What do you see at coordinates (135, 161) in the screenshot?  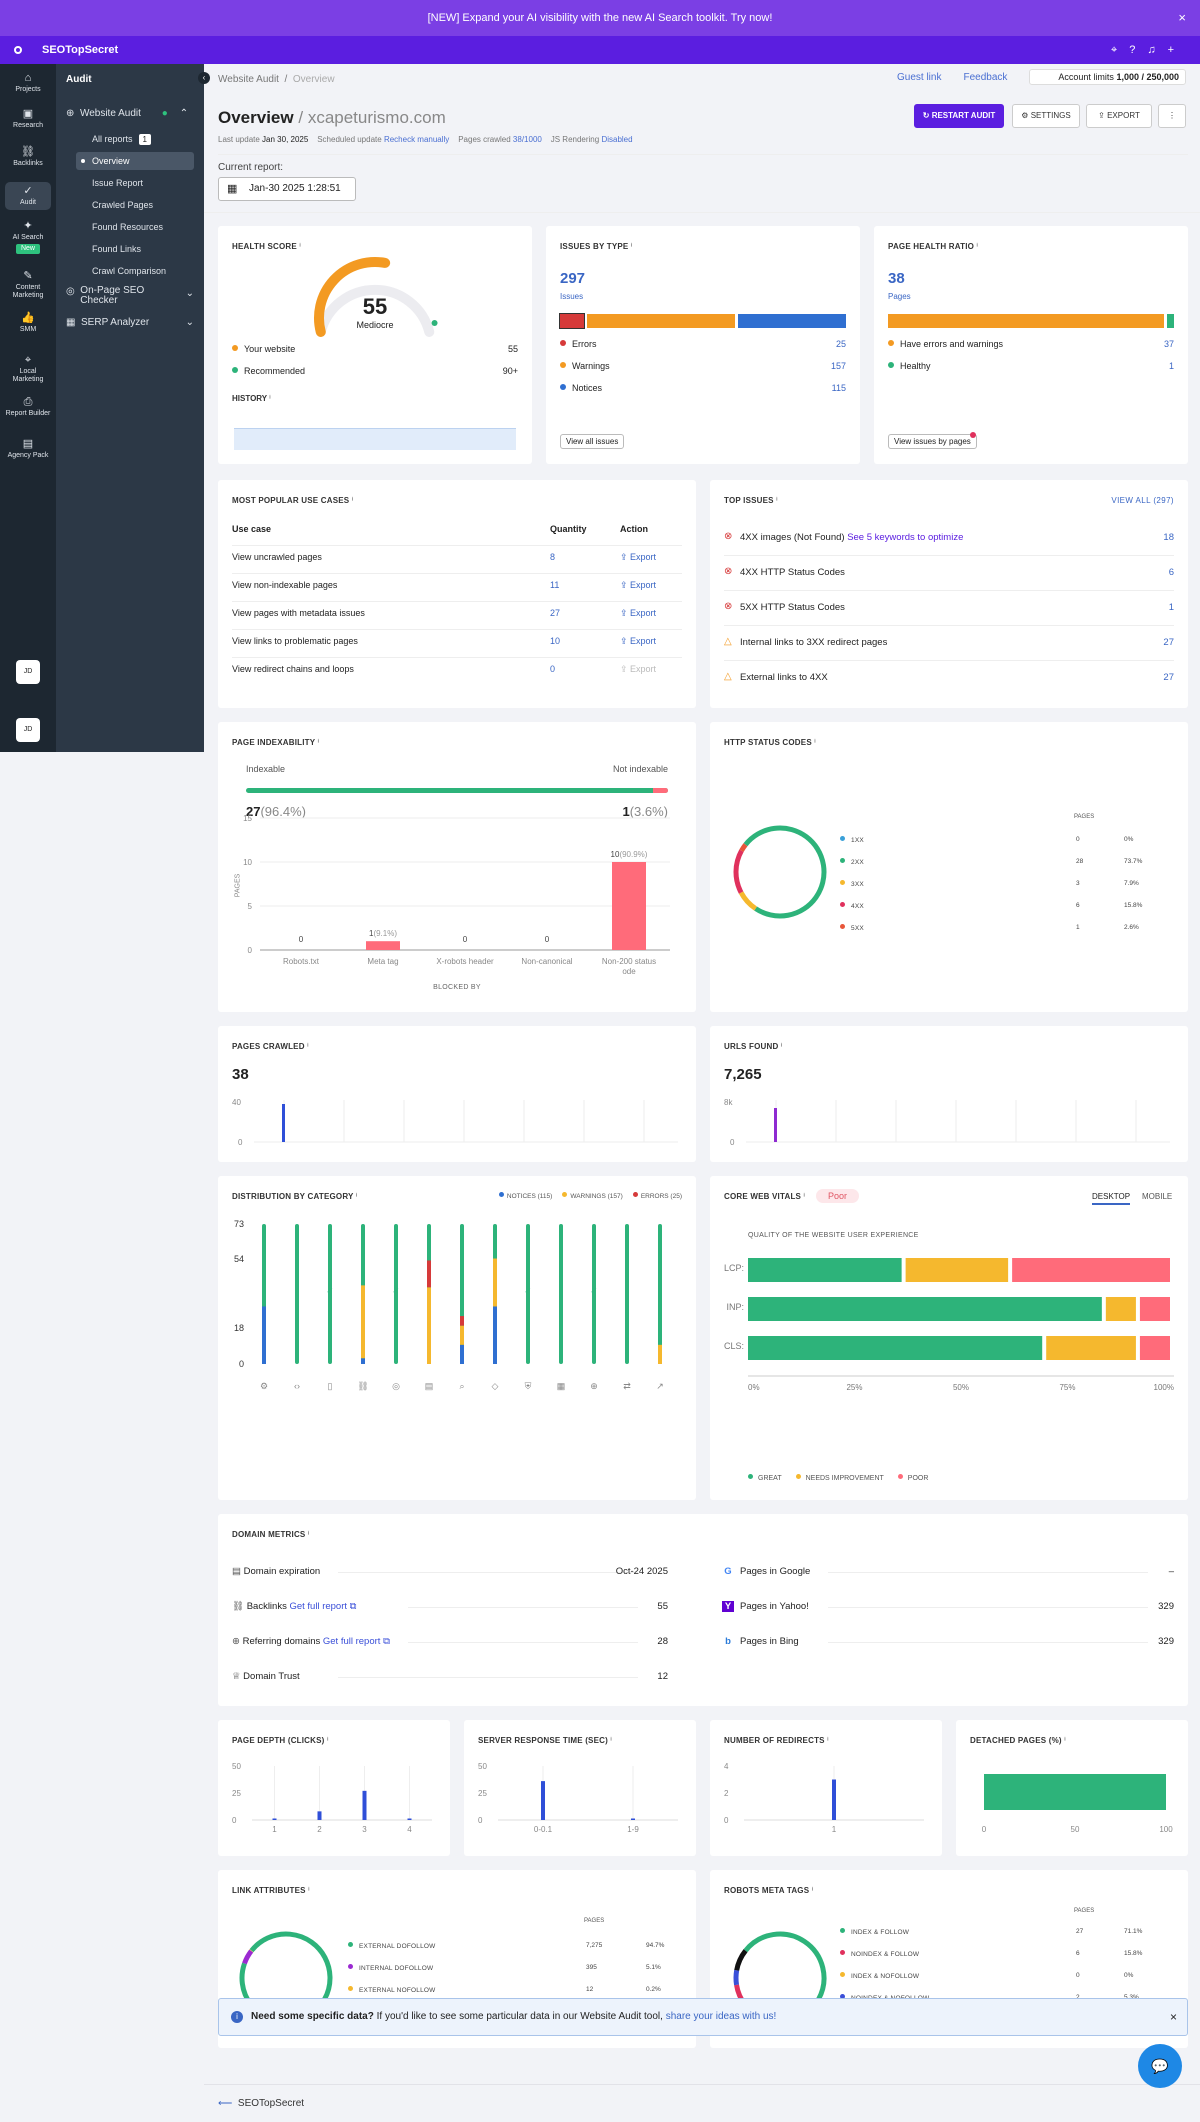 I see `subnav-item-overview: Overview` at bounding box center [135, 161].